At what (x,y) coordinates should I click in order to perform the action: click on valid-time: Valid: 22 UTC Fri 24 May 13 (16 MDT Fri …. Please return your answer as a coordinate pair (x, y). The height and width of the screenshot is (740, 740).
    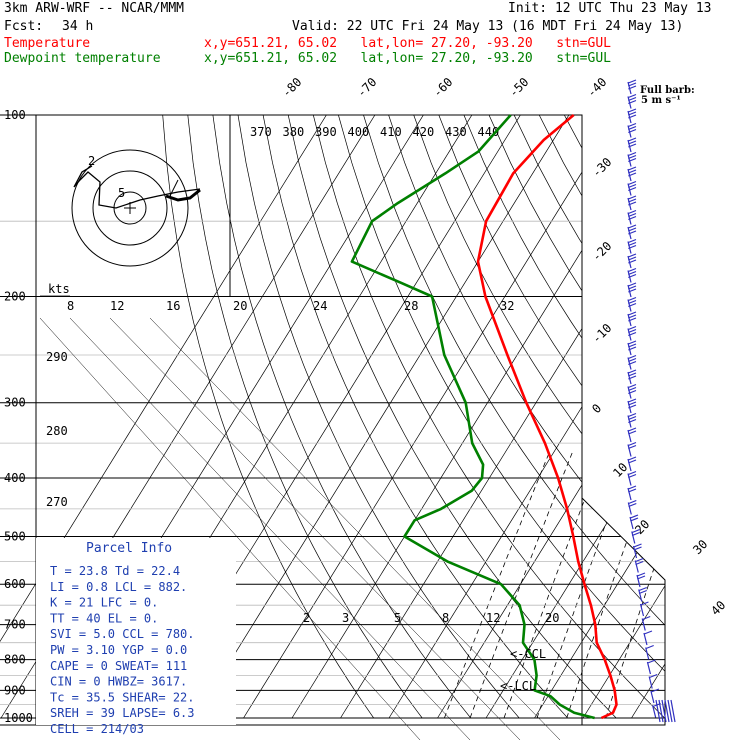
    Looking at the image, I should click on (488, 26).